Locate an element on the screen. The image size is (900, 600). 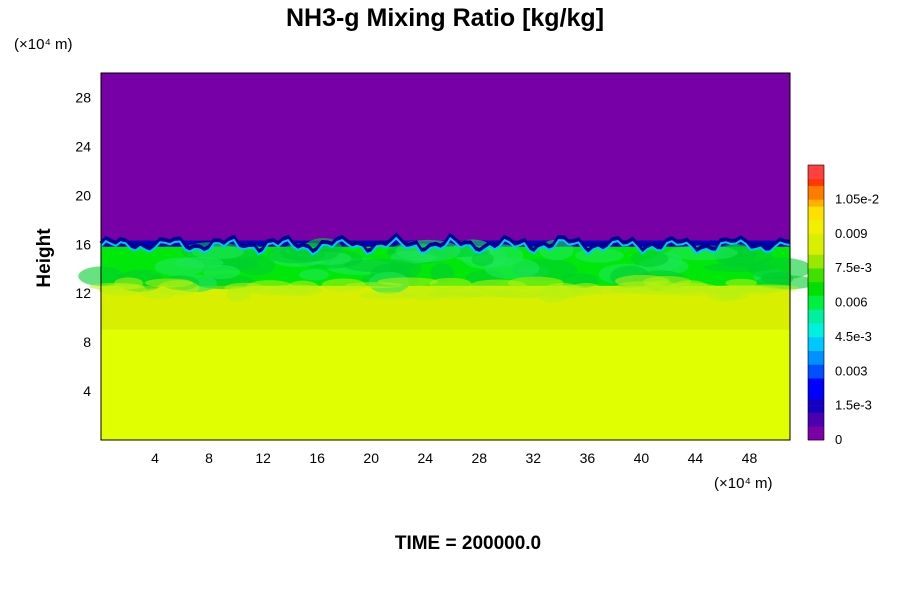
interface-line is located at coordinates (445, 244).